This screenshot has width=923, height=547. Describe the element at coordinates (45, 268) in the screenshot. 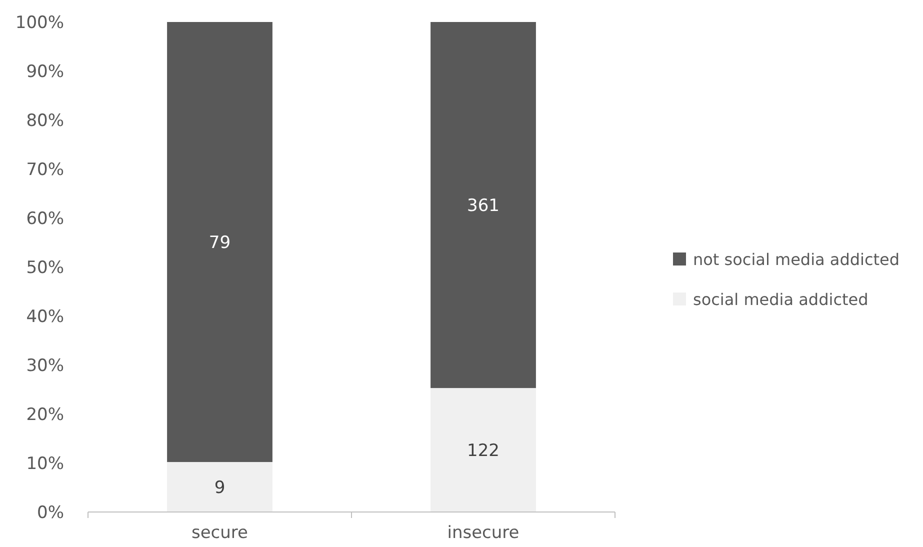

I see `y-tick-label: 50%` at that location.